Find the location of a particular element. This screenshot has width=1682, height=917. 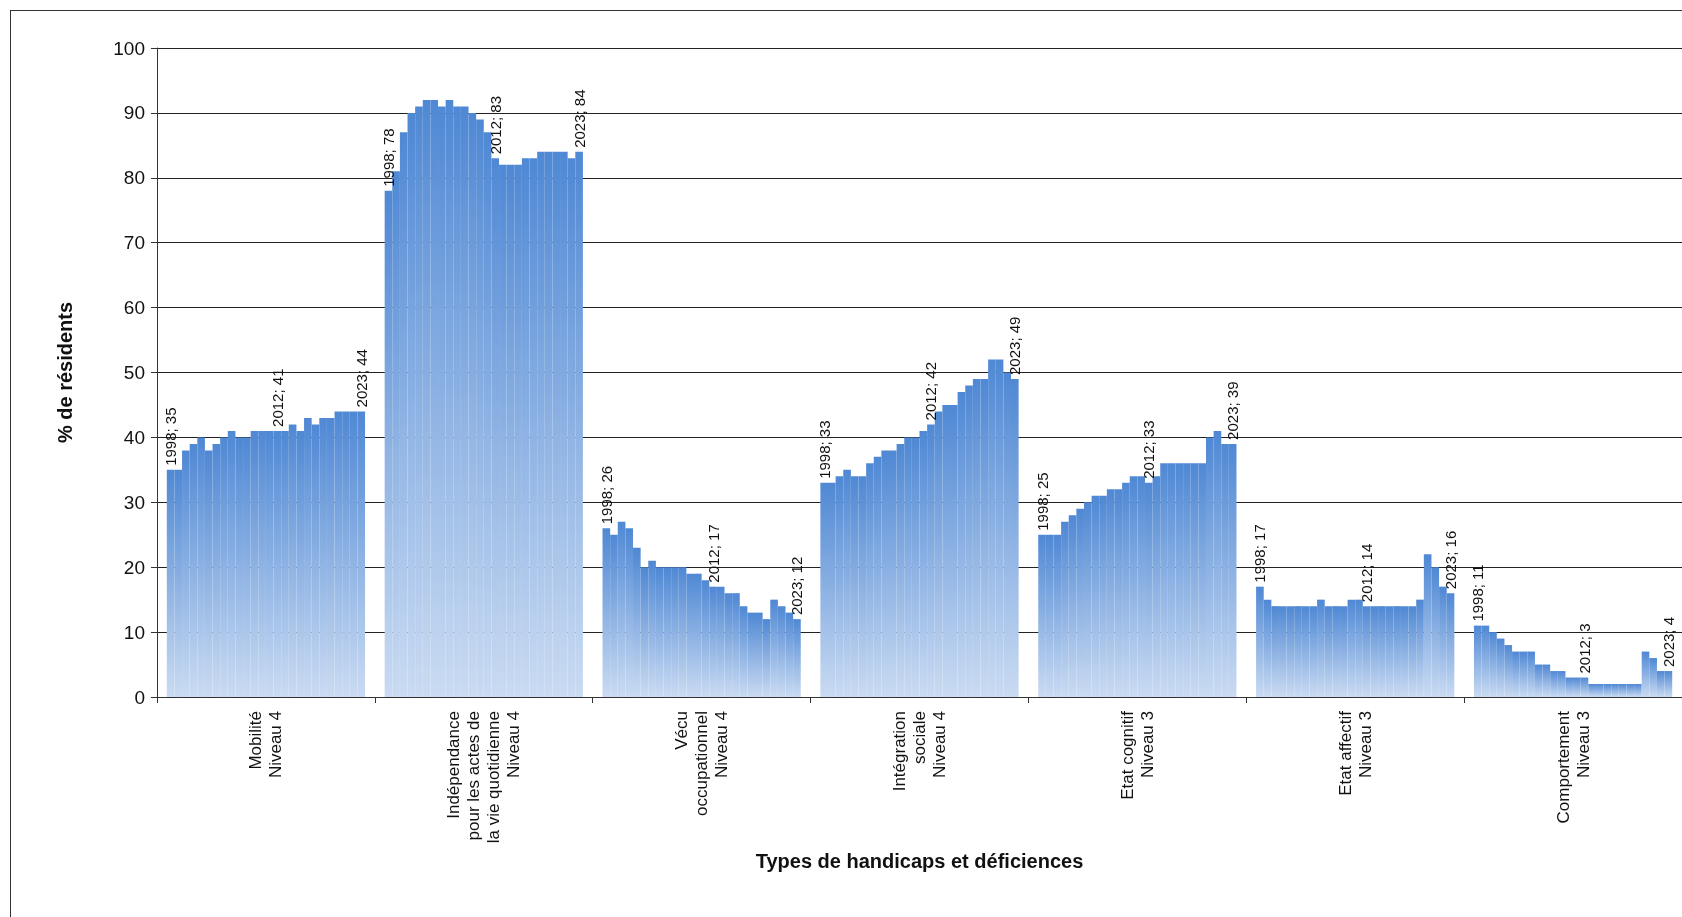

y-tick-label: 40 is located at coordinates (134, 437).